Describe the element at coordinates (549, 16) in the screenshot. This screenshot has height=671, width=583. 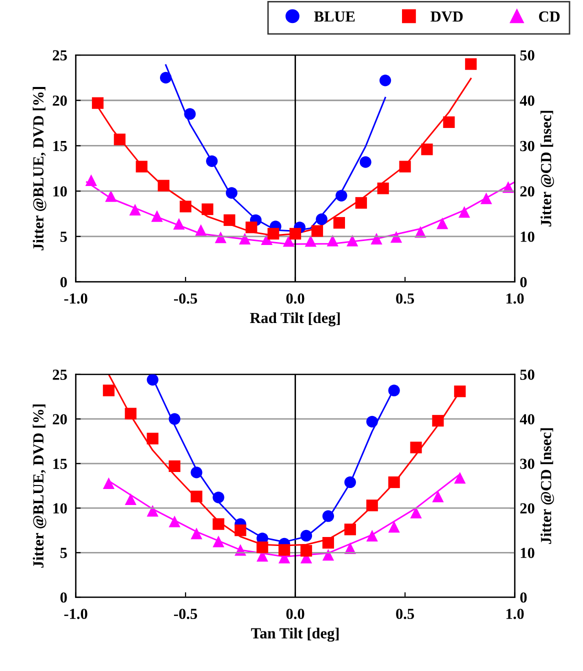
I see `legend-label: CD` at that location.